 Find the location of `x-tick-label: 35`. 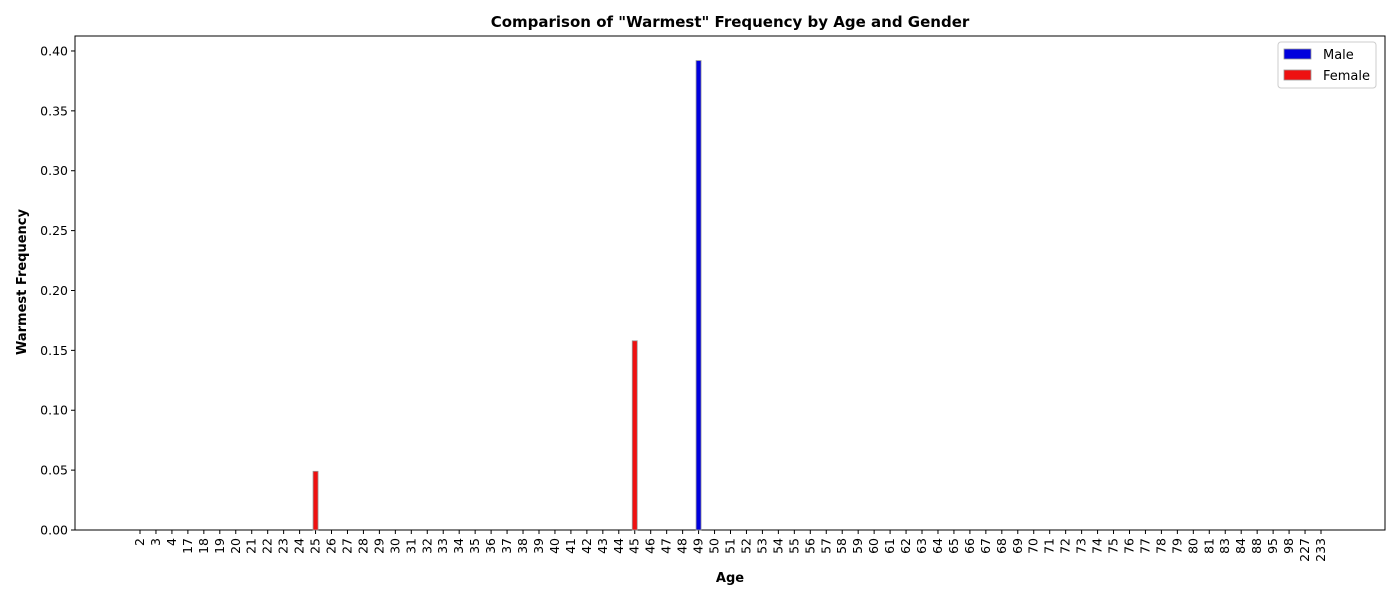

x-tick-label: 35 is located at coordinates (474, 546).